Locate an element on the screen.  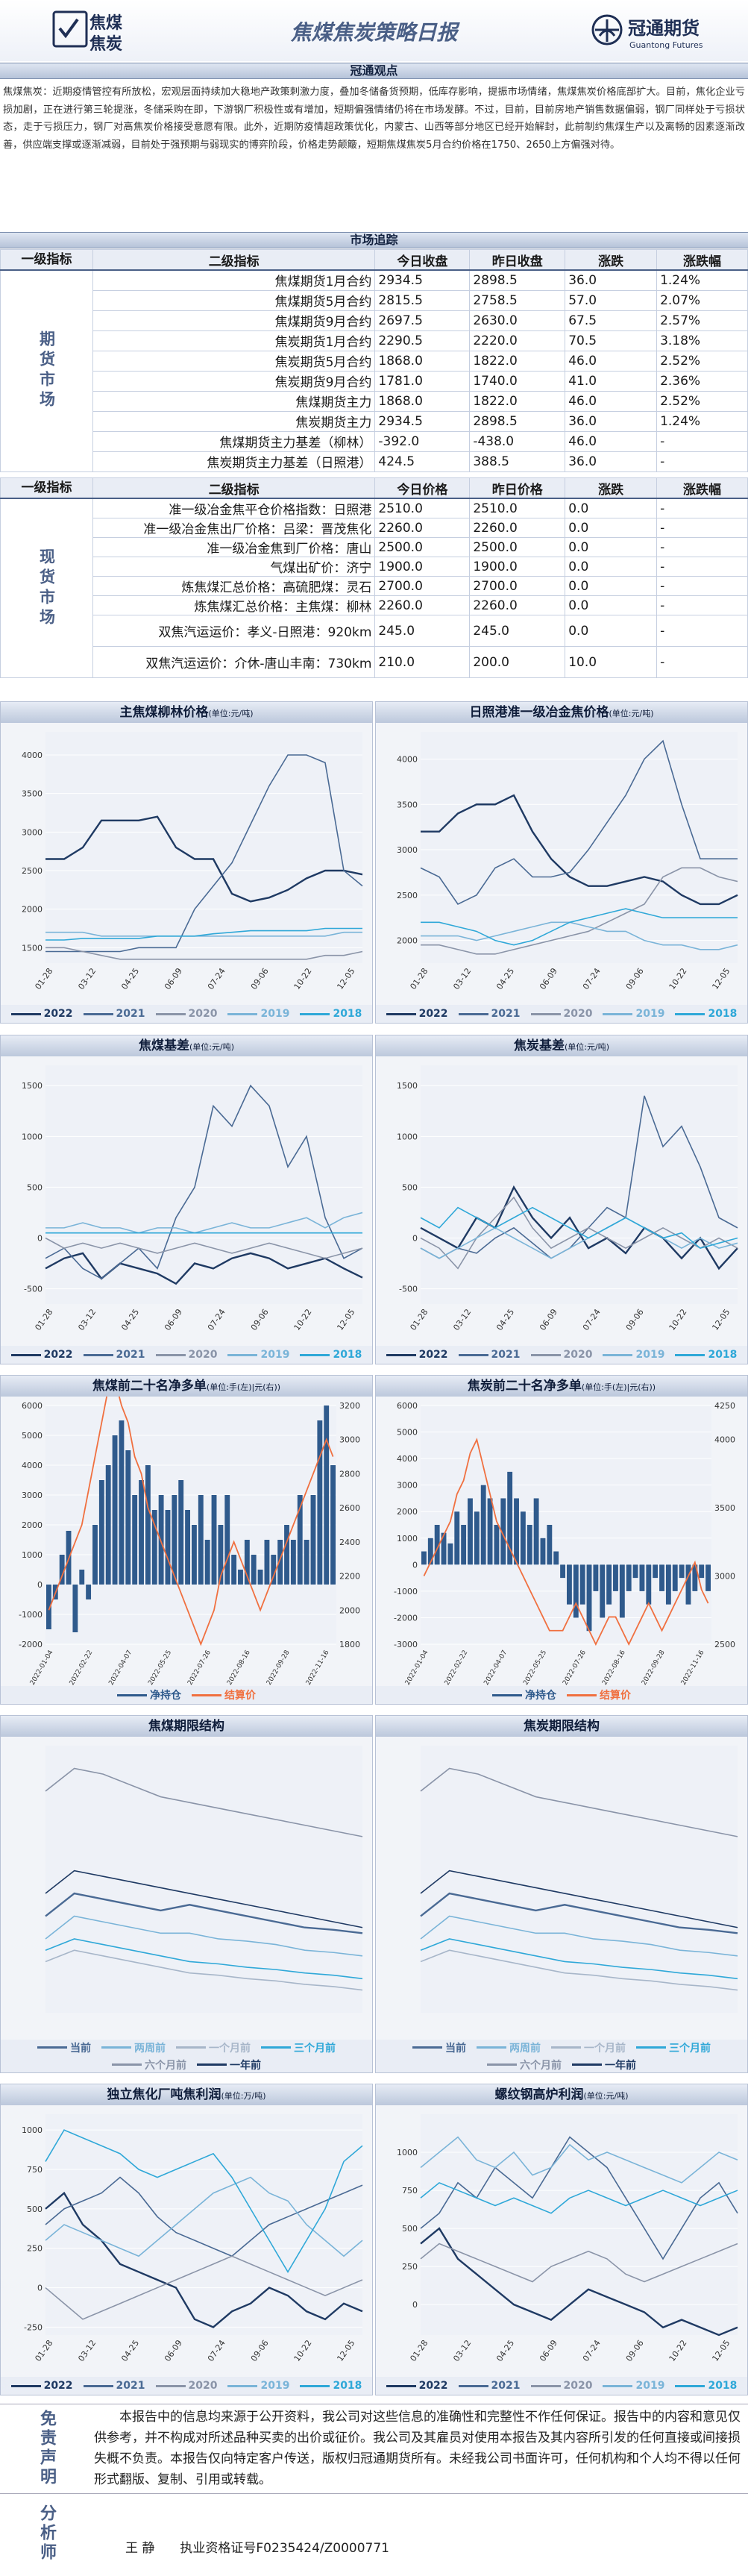
chart-title: 焦煤前二十名净多单(单位:手(左)|元(右)) is located at coordinates (186, 1386).